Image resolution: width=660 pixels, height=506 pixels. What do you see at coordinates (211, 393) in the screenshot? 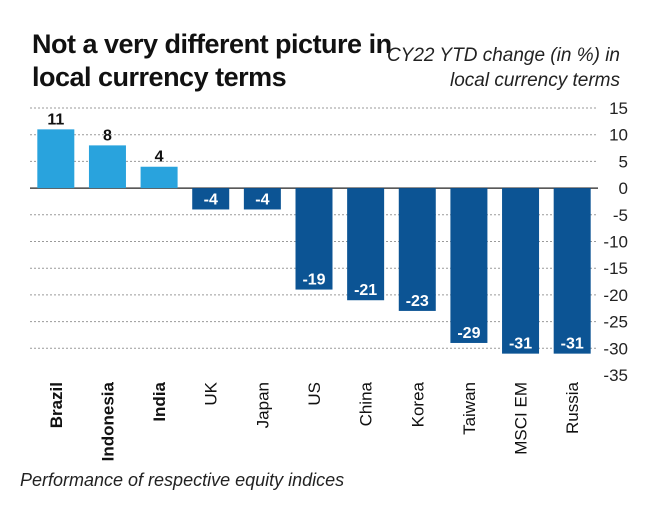
I see `x-tick-label: UK` at bounding box center [211, 393].